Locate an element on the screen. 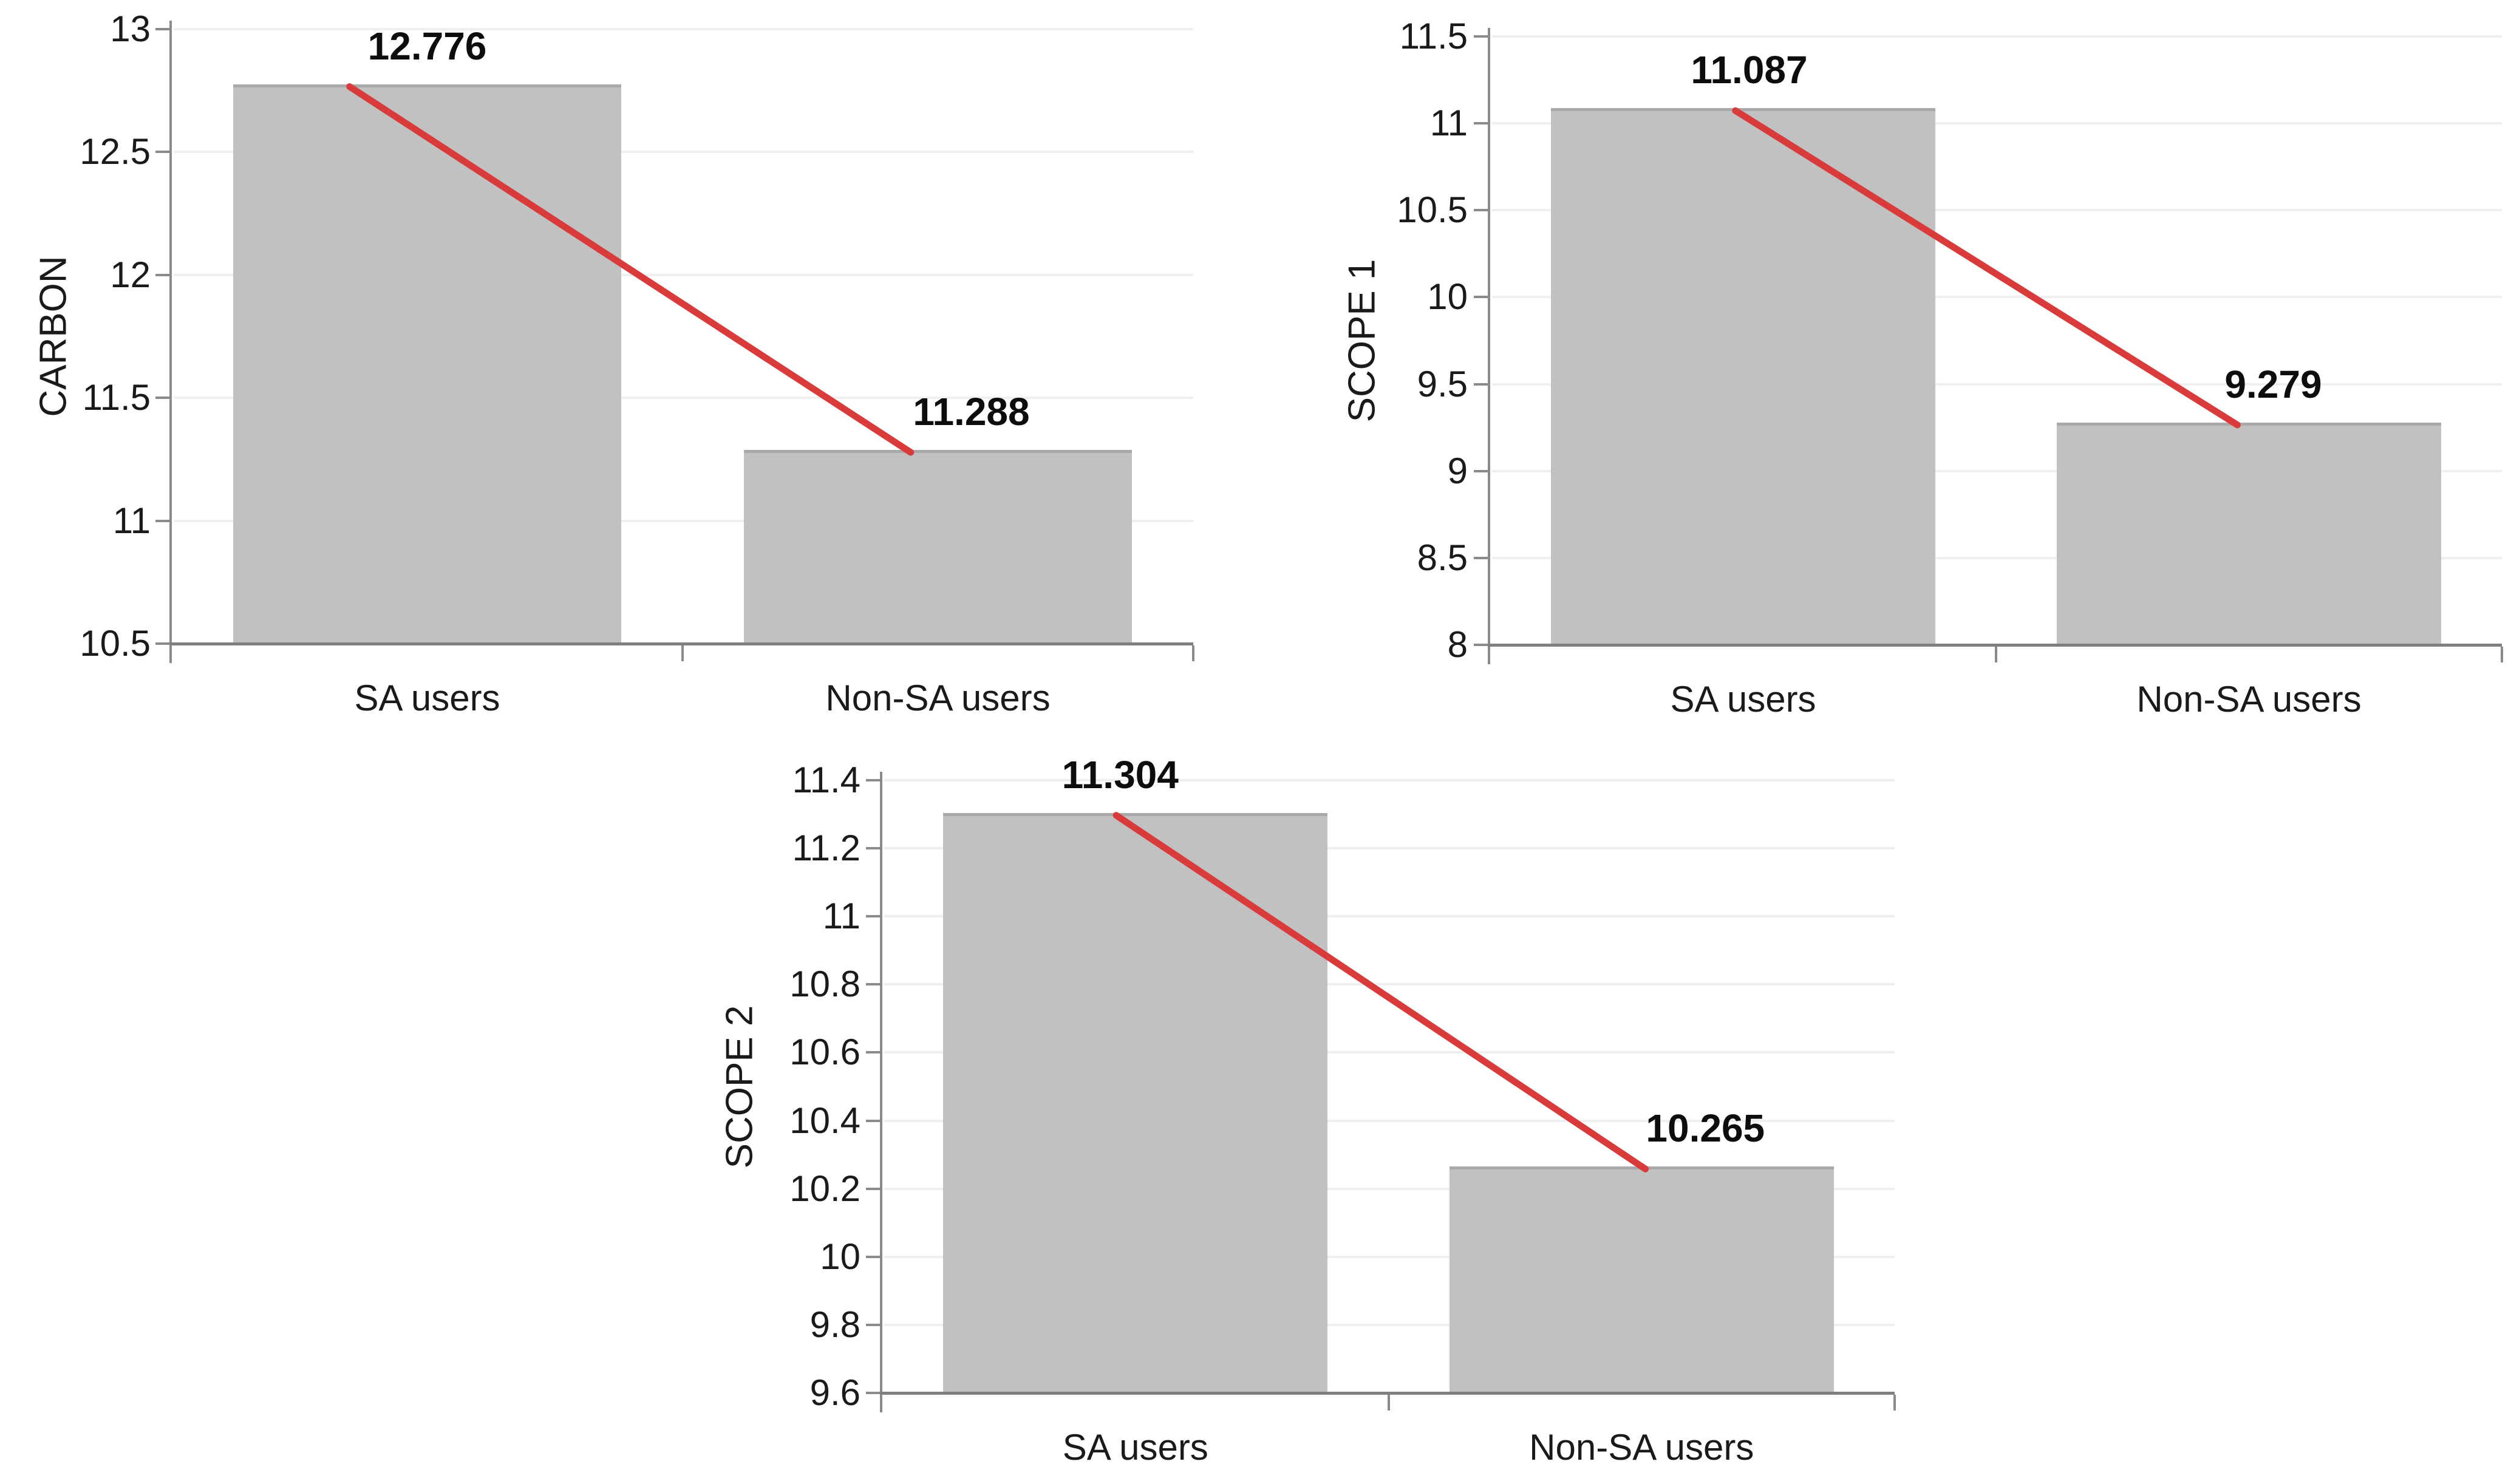  y-tick-label: 11.2 is located at coordinates (826, 848).